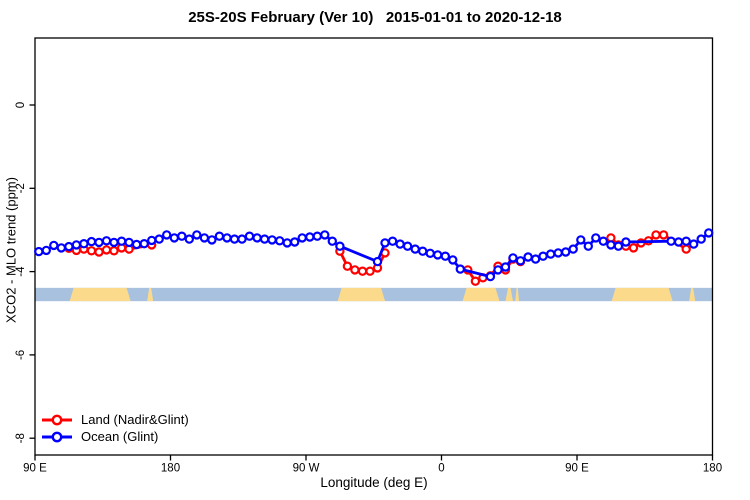  What do you see at coordinates (21, 355) in the screenshot?
I see `y-tick-label: -6` at bounding box center [21, 355].